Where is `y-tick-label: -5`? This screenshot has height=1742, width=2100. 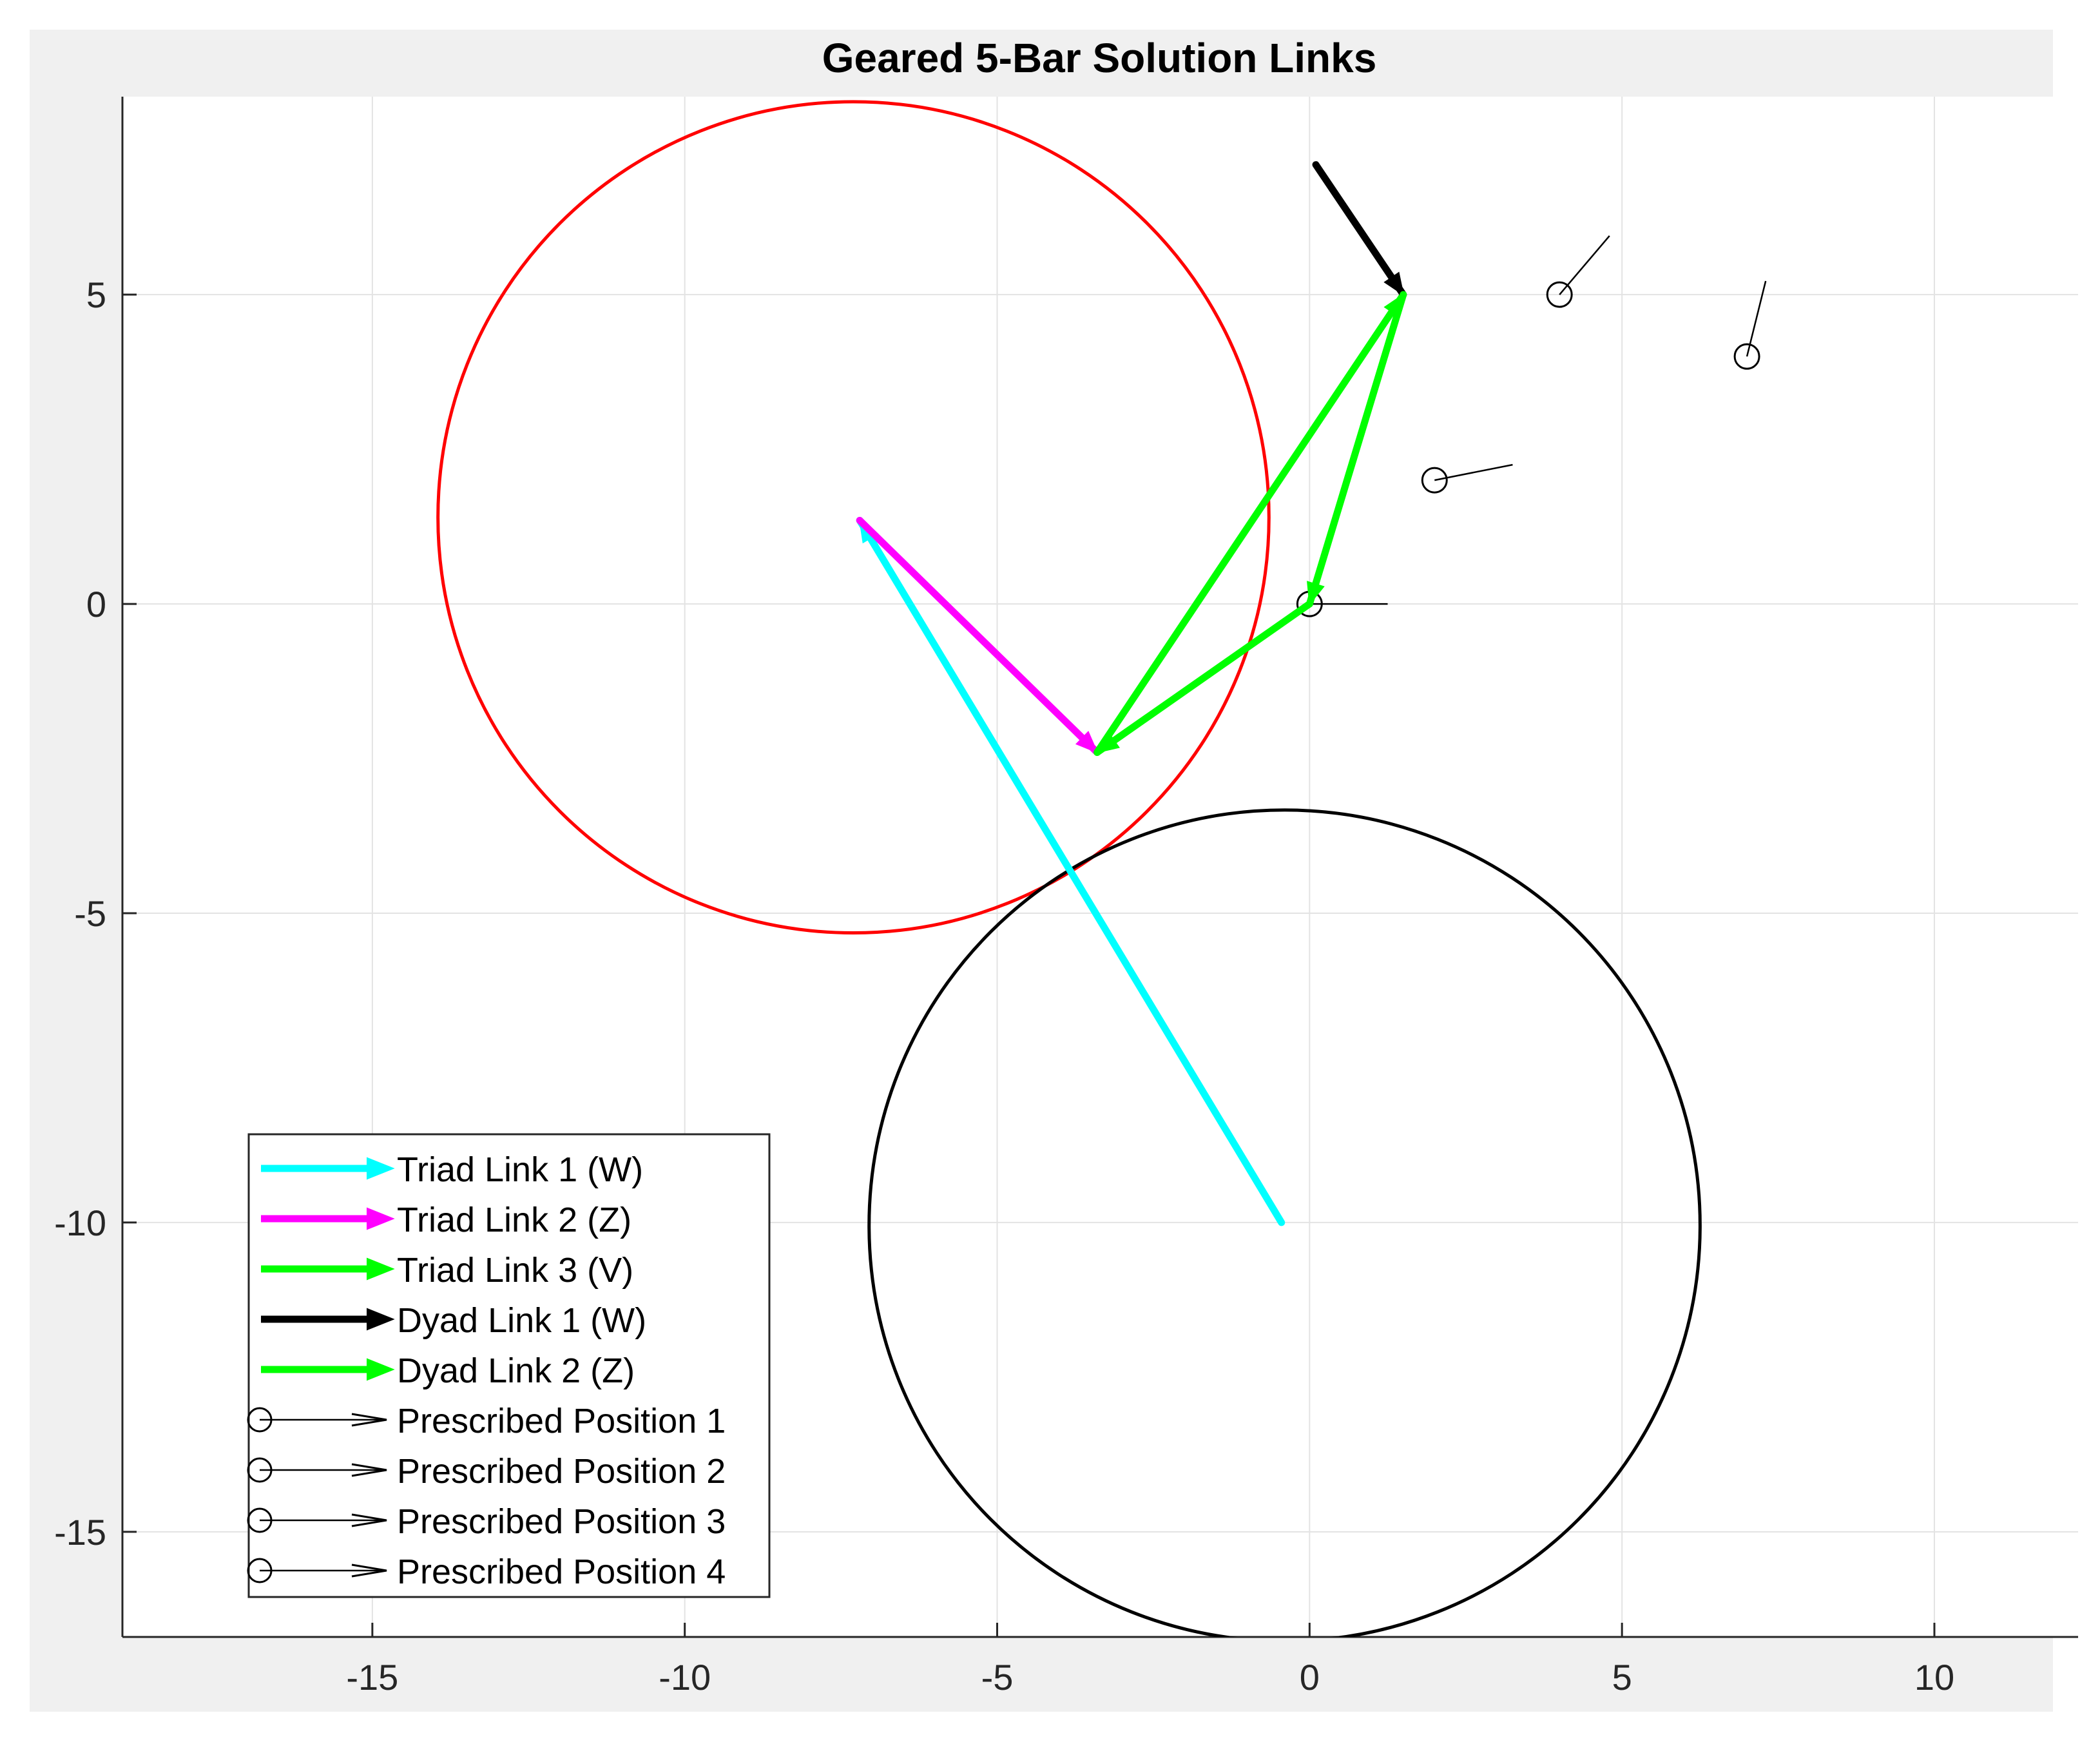 y-tick-label: -5 is located at coordinates (90, 913).